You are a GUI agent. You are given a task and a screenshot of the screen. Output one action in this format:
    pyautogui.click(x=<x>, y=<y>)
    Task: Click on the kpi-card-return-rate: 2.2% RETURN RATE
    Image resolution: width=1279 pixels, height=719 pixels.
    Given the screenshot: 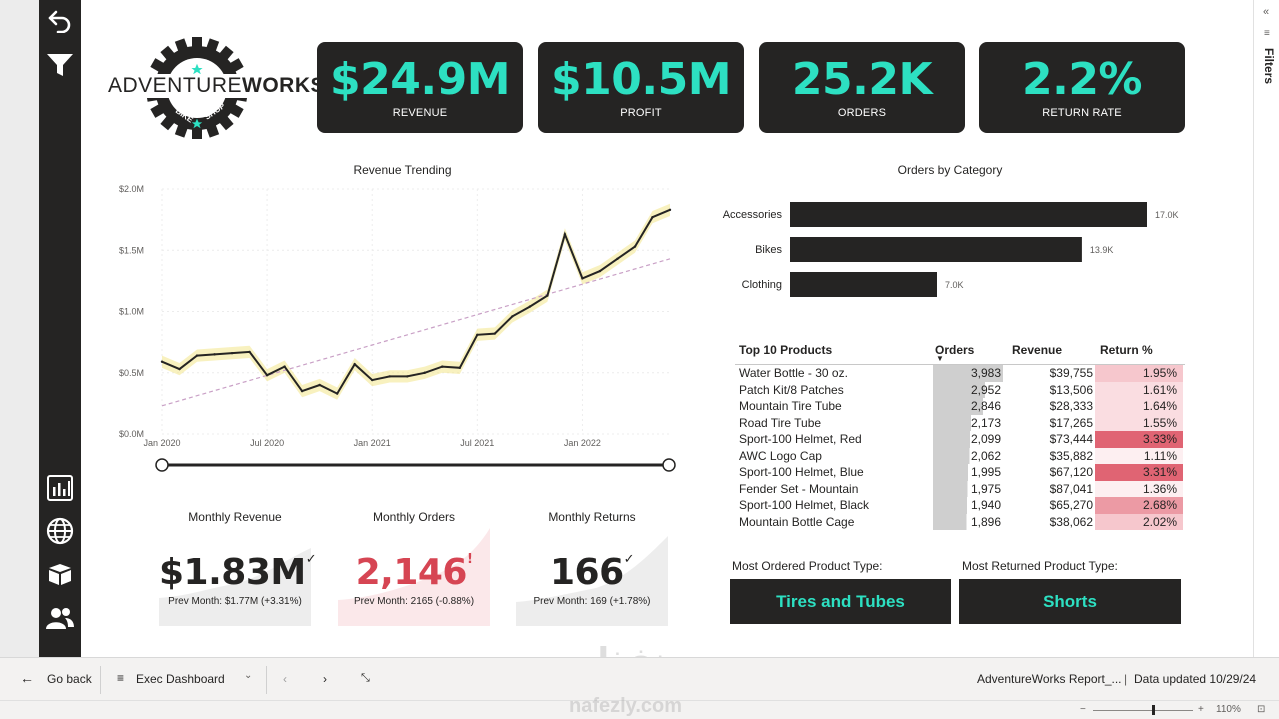 What is the action you would take?
    pyautogui.click(x=1082, y=87)
    